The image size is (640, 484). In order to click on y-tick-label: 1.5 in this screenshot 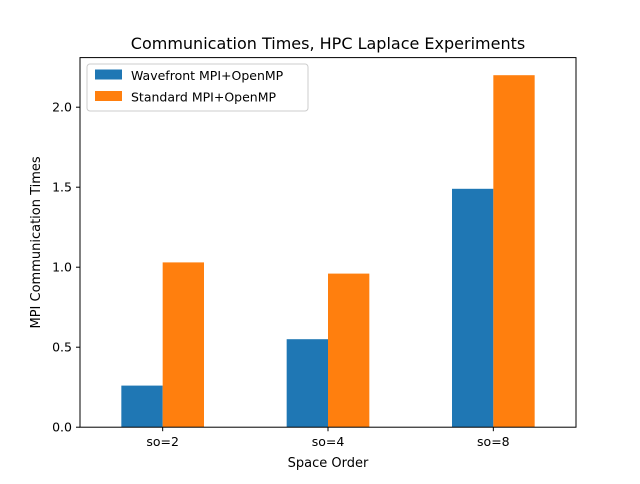, I will do `click(62, 187)`.